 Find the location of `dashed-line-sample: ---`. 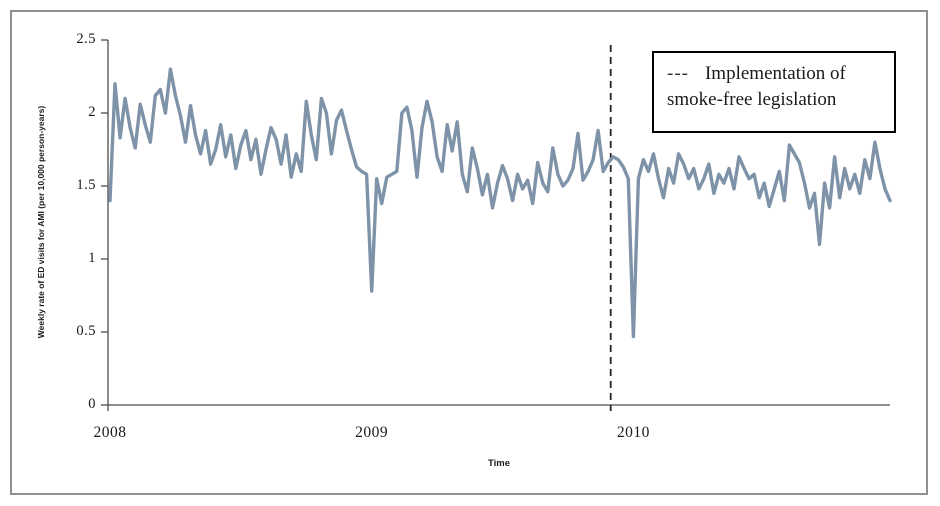

dashed-line-sample: --- is located at coordinates (678, 73).